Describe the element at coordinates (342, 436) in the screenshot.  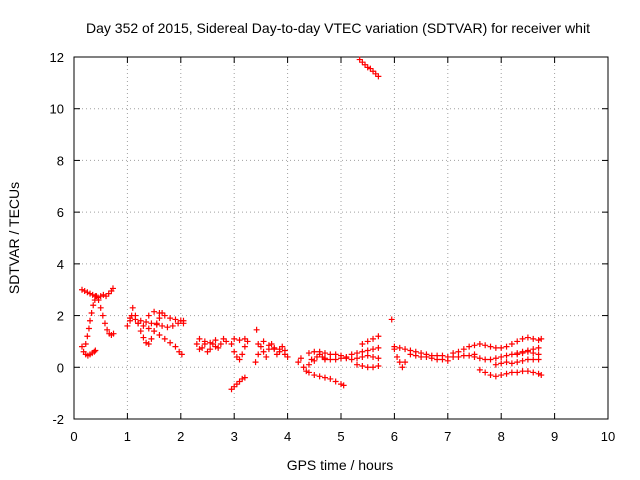
I see `x-tick-labels: 0 1 2 3 4 5 6 7 8 9 10` at that location.